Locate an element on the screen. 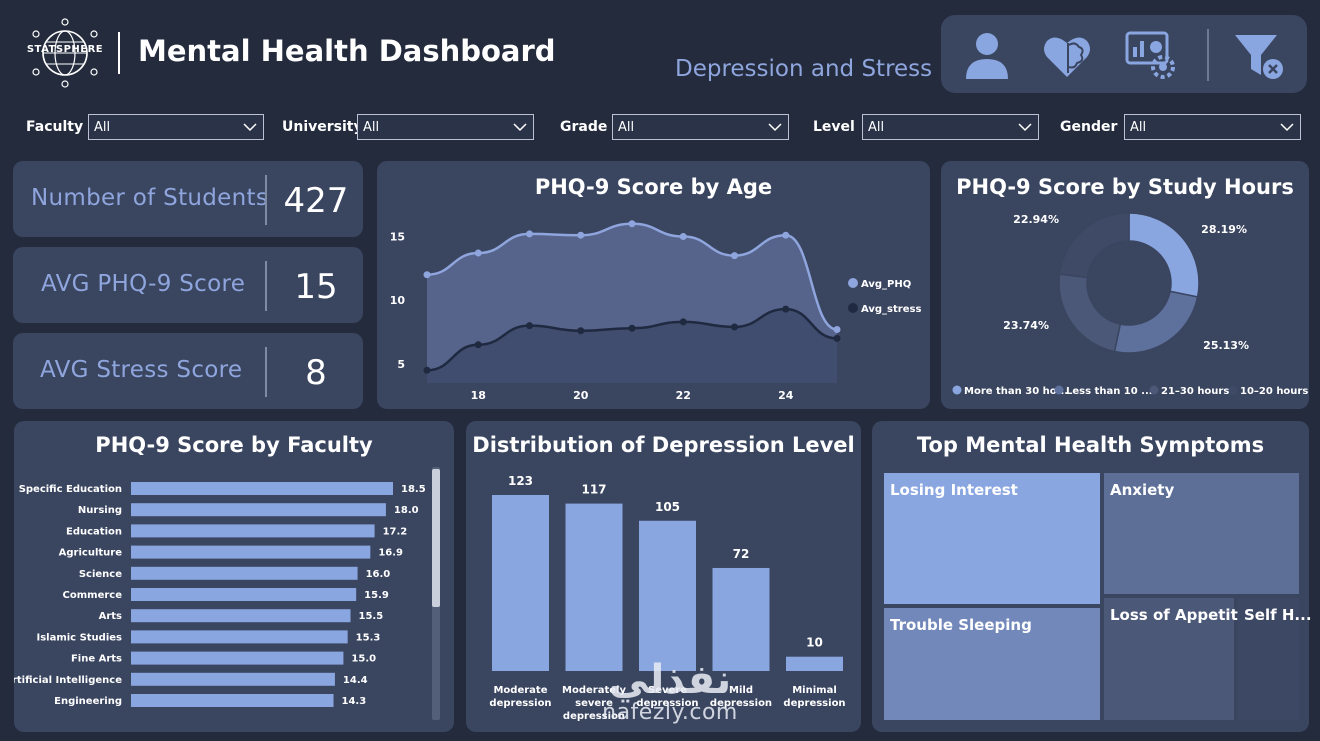  x-tick-label: 18 is located at coordinates (478, 395).